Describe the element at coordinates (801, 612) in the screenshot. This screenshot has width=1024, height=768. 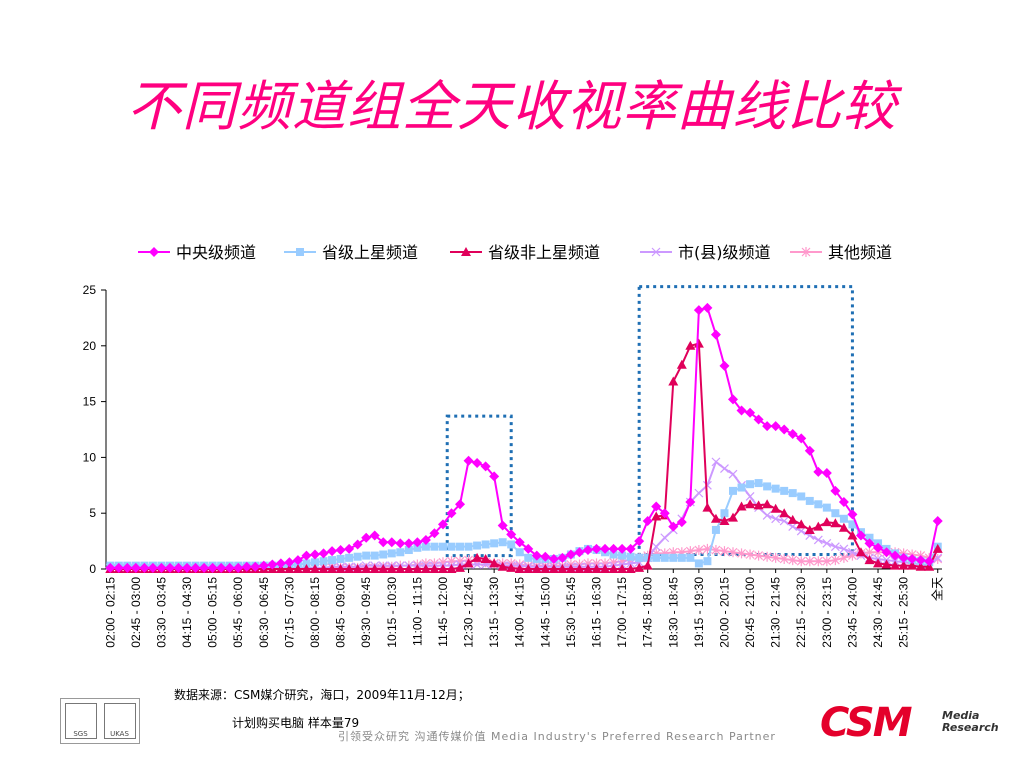
I see `x-tick-label: 22:15 - 22:30` at that location.